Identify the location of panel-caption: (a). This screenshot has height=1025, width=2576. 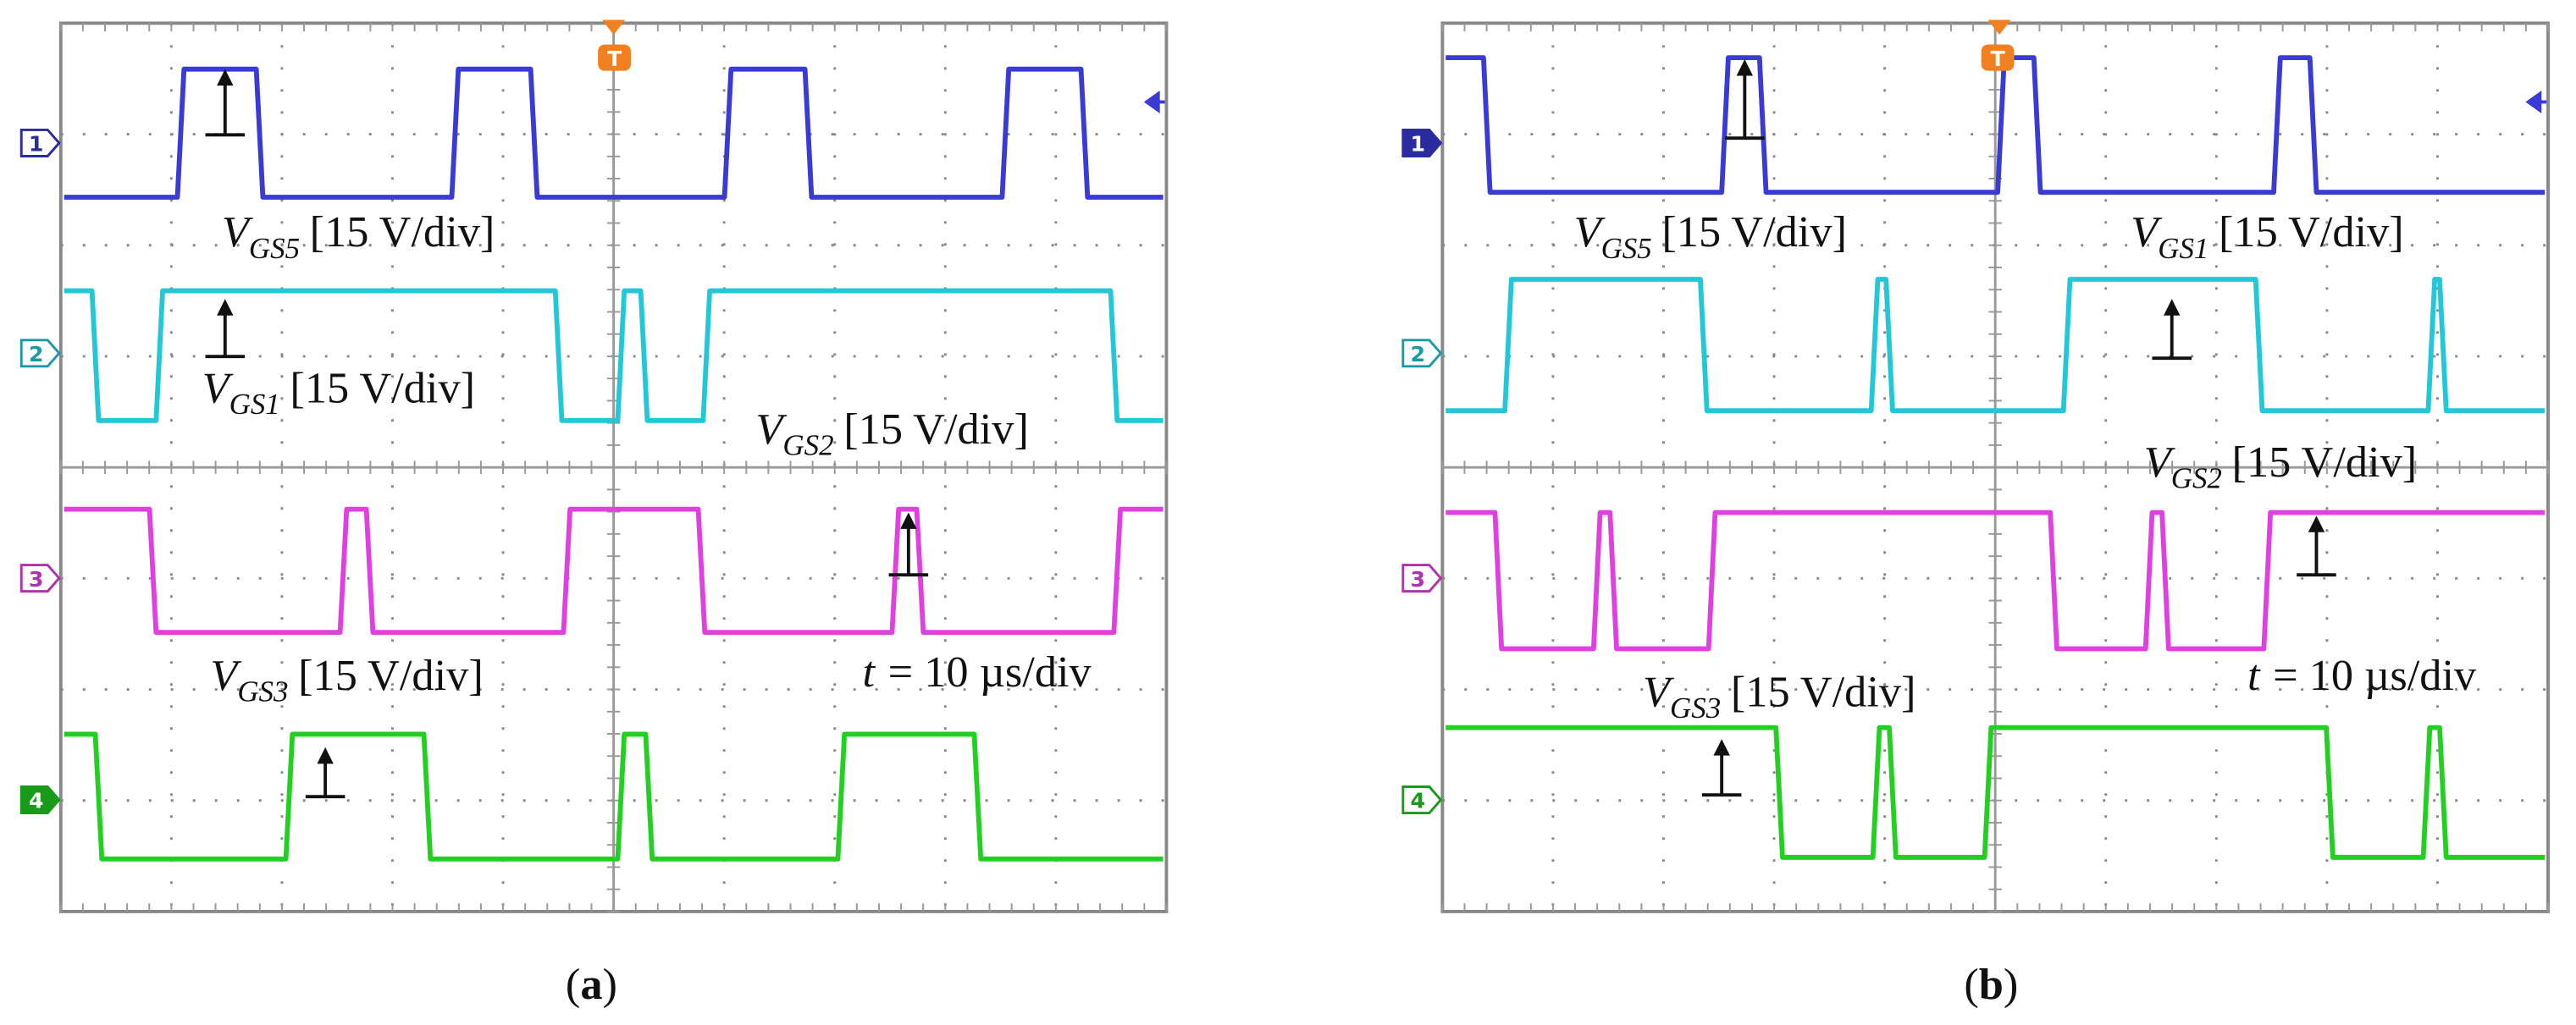
(591, 984).